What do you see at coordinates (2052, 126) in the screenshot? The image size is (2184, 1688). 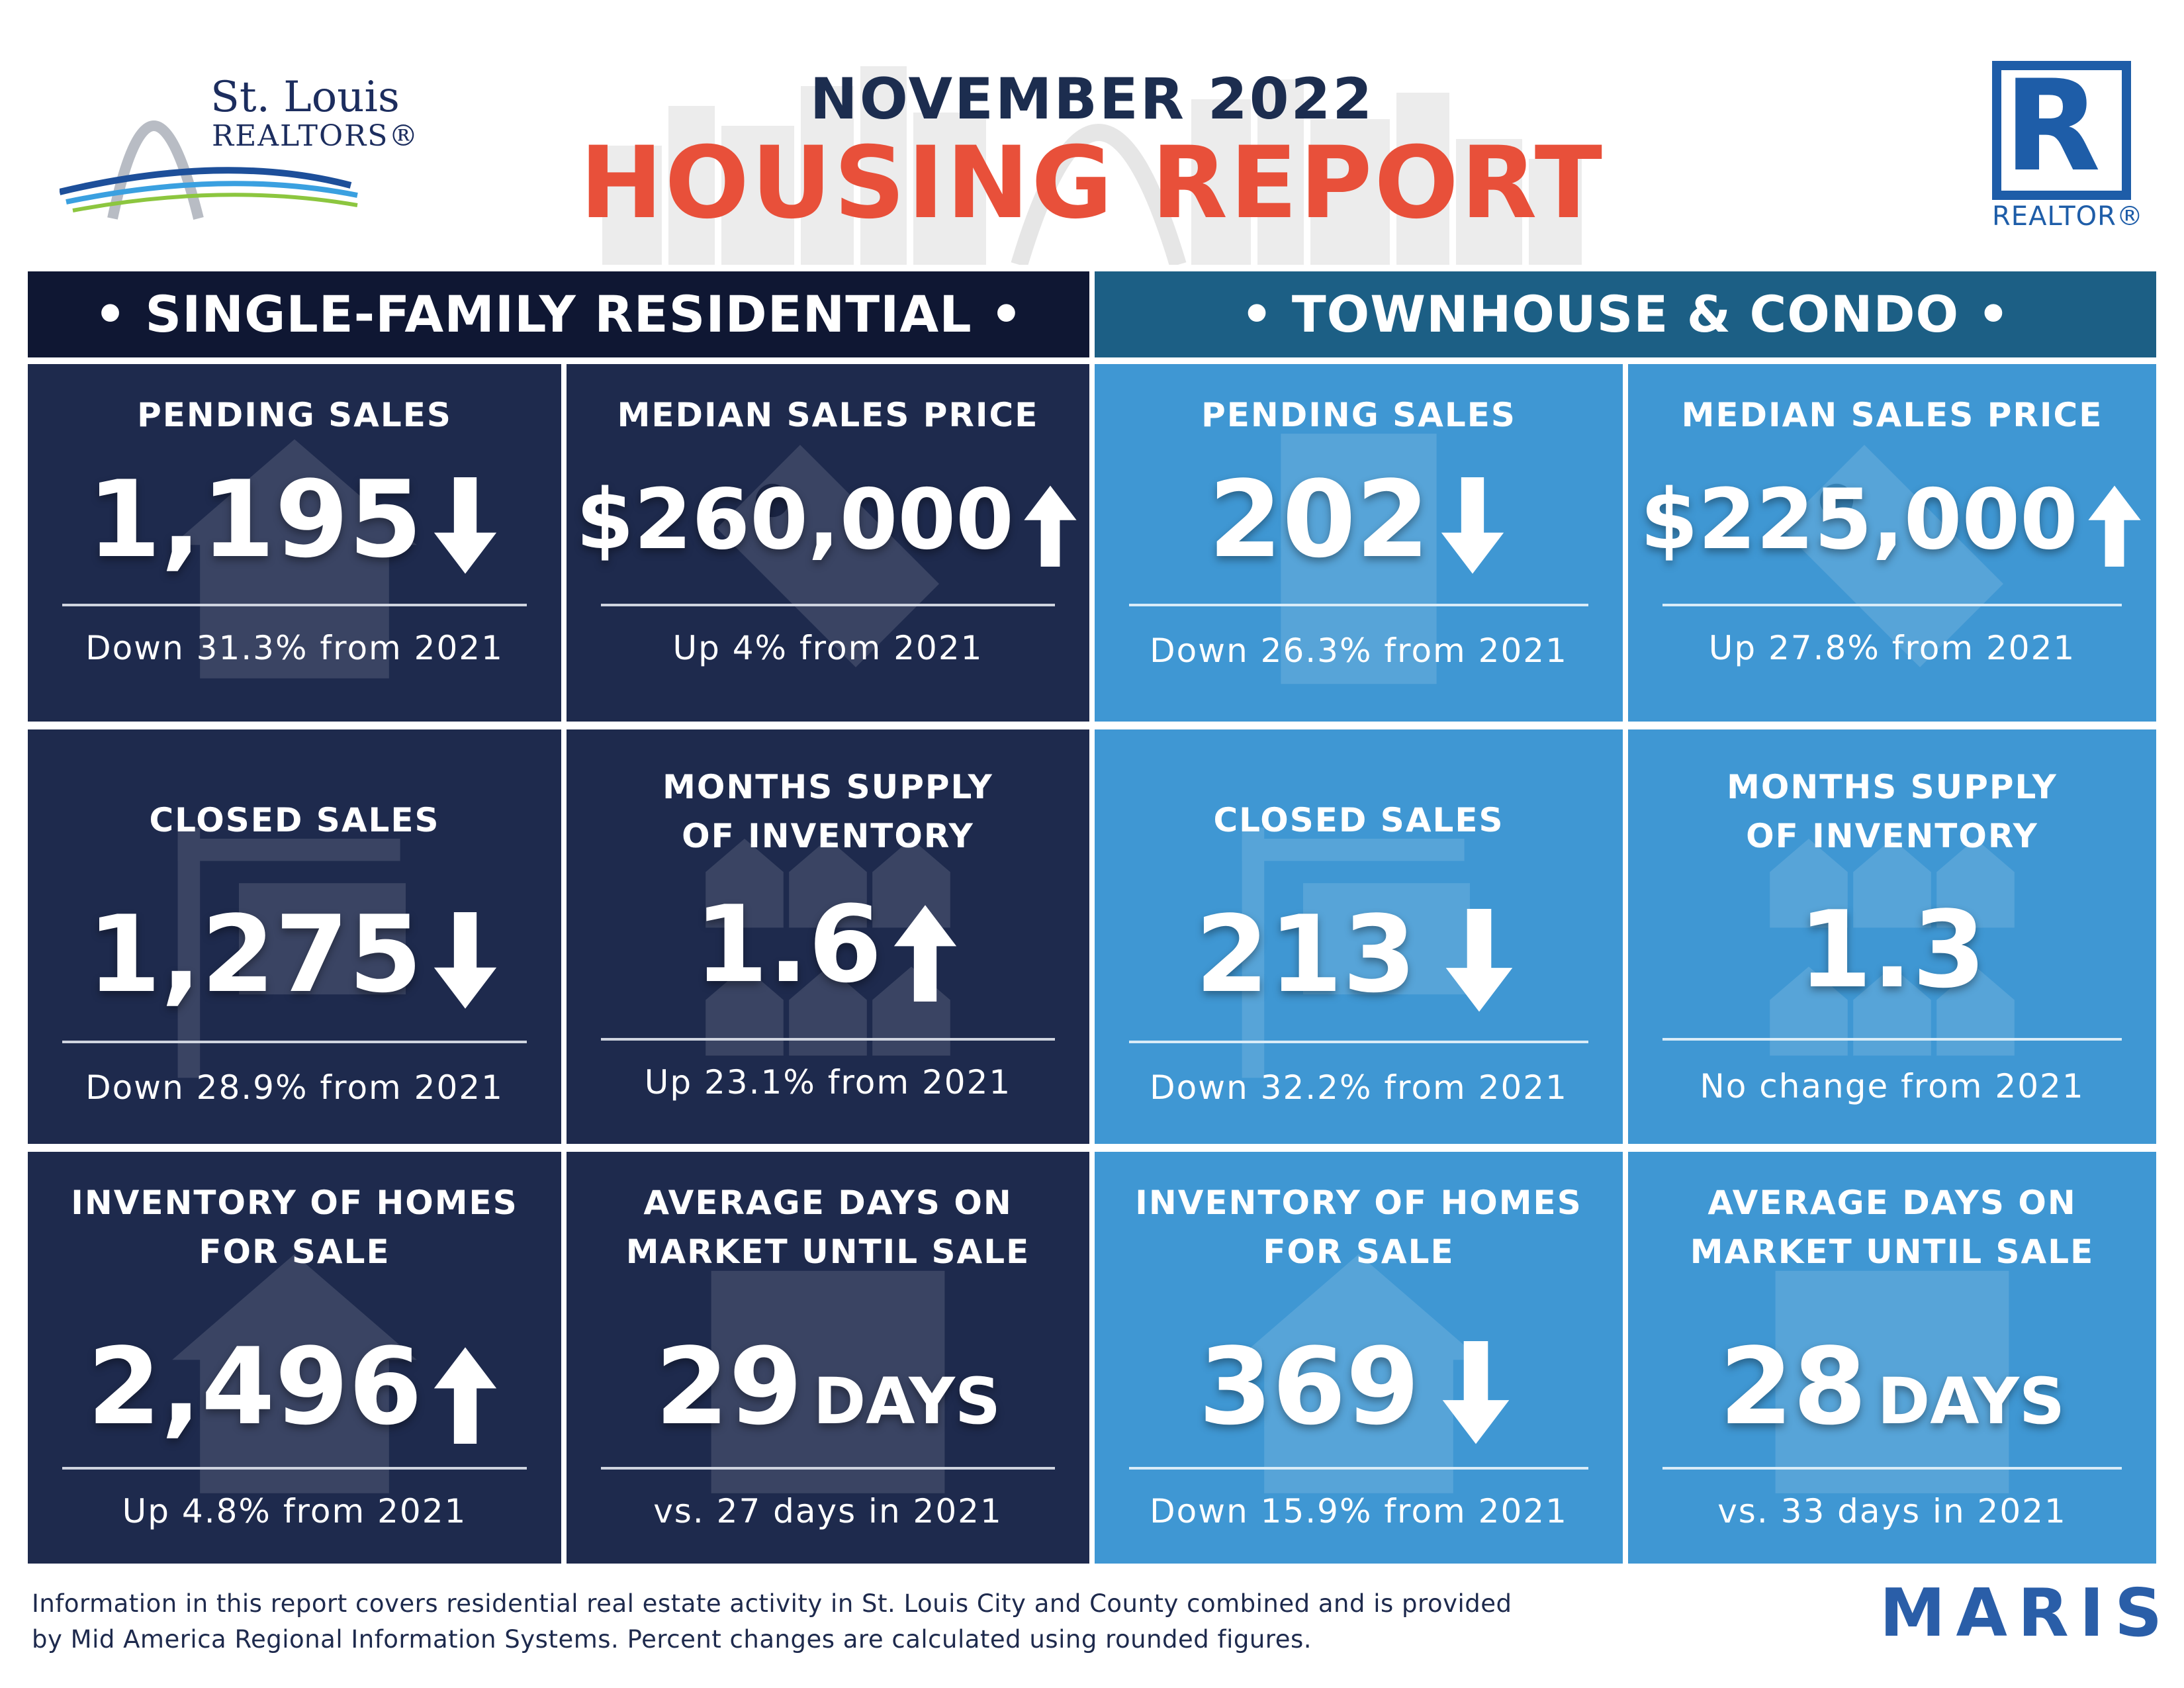 I see `realtor-r-mark: R` at bounding box center [2052, 126].